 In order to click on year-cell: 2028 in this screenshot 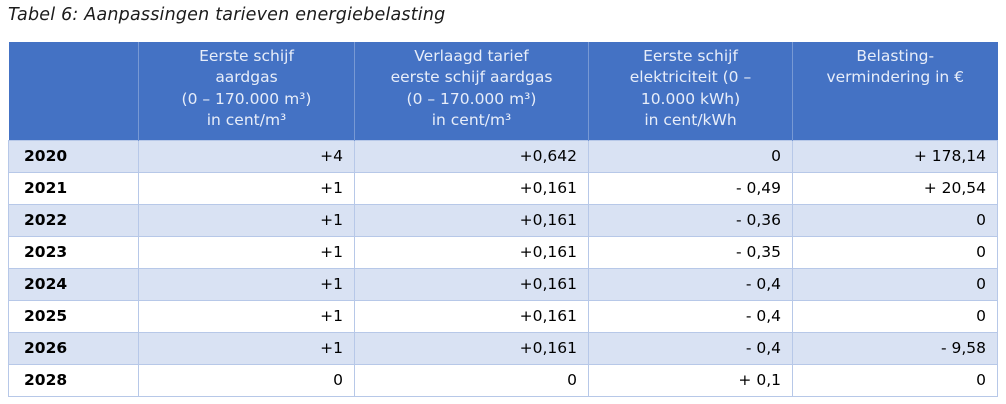, I will do `click(73, 380)`.